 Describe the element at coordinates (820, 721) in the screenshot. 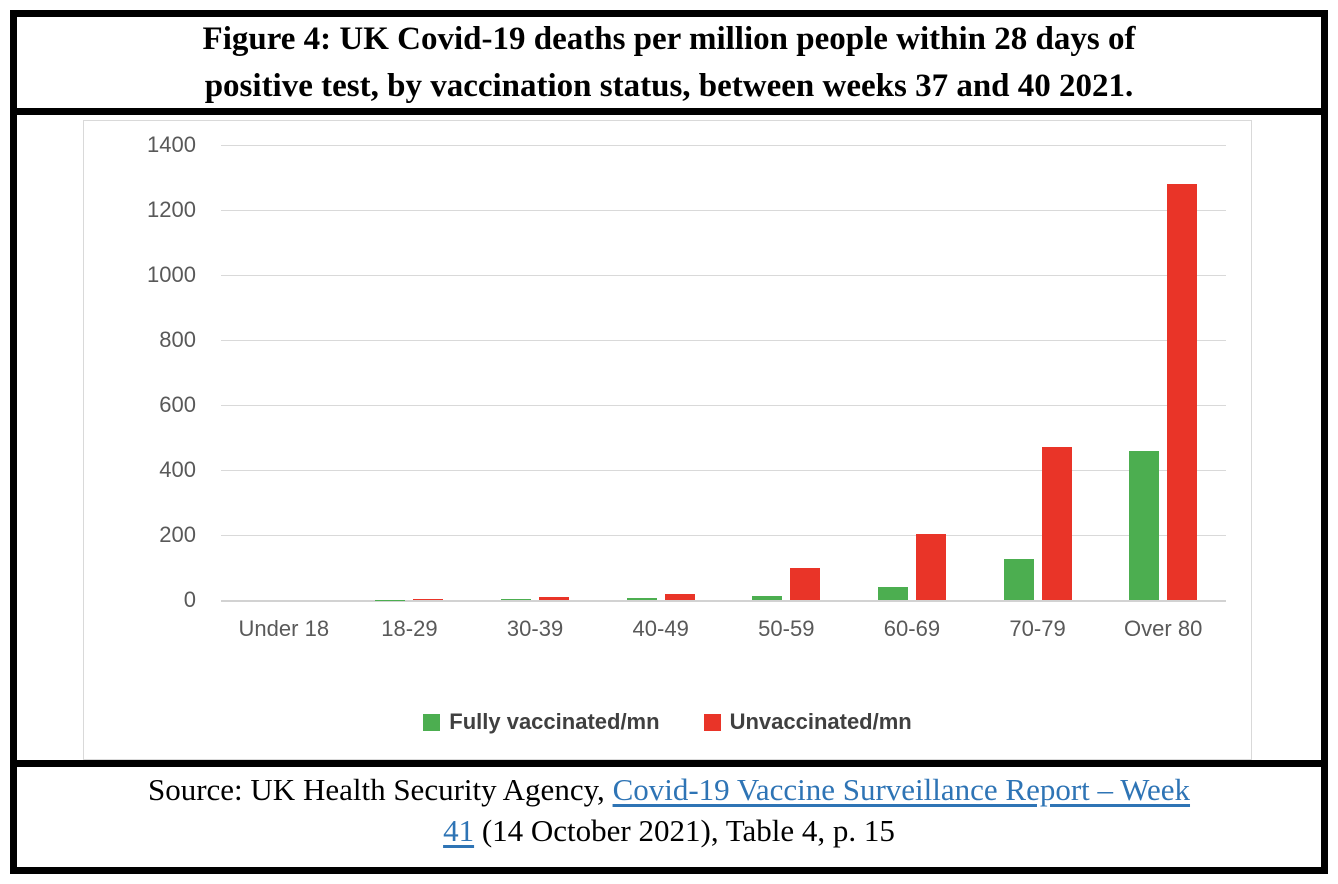

I see `legend-label: Unvaccinated/mn` at that location.